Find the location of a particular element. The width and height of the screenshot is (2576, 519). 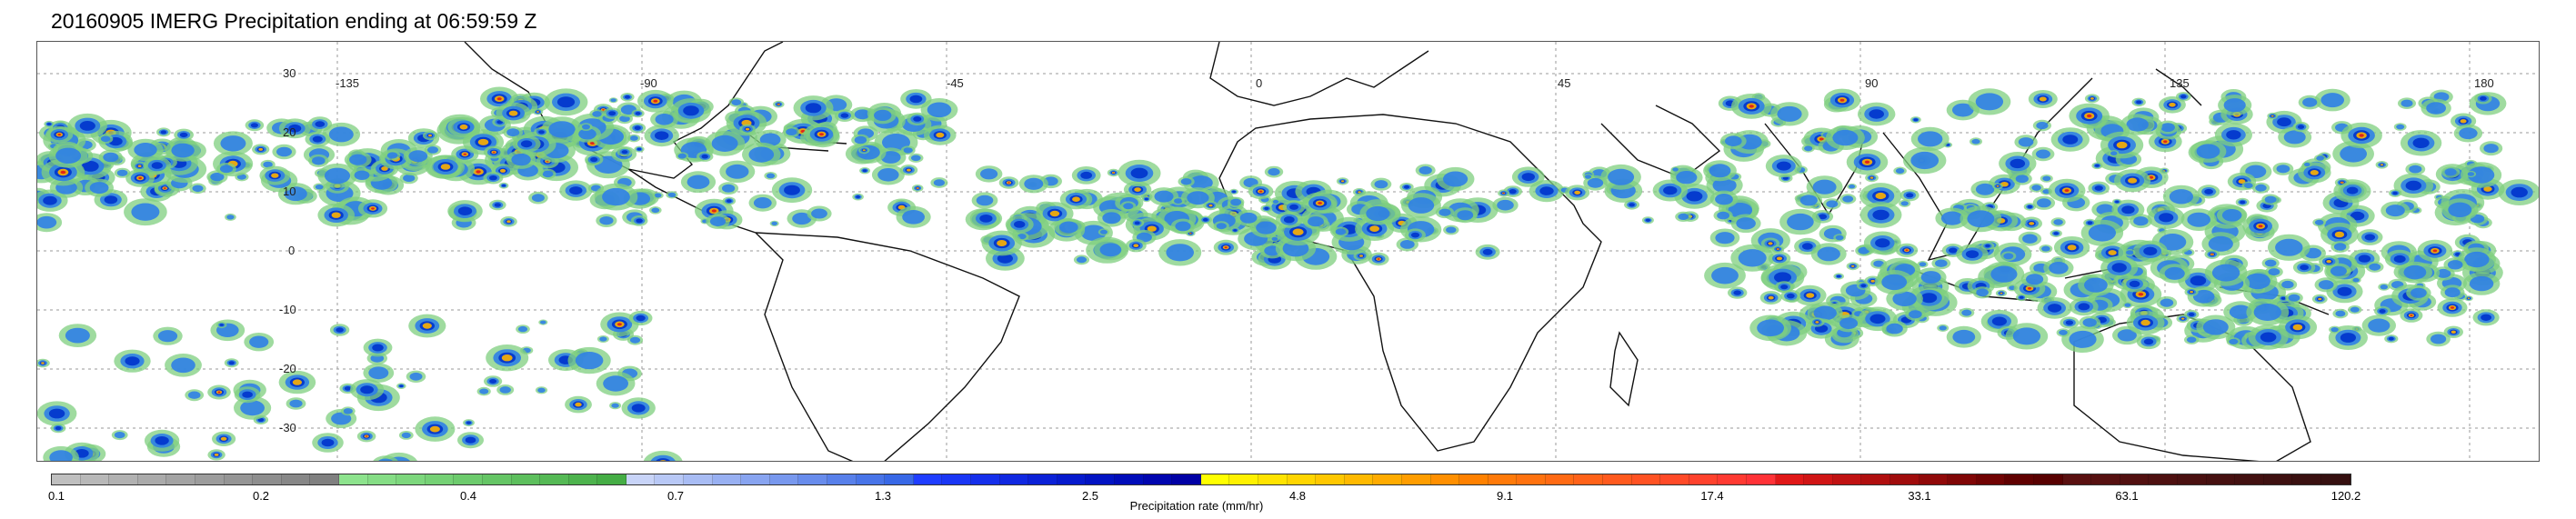

coast-south-america is located at coordinates (887, 346).